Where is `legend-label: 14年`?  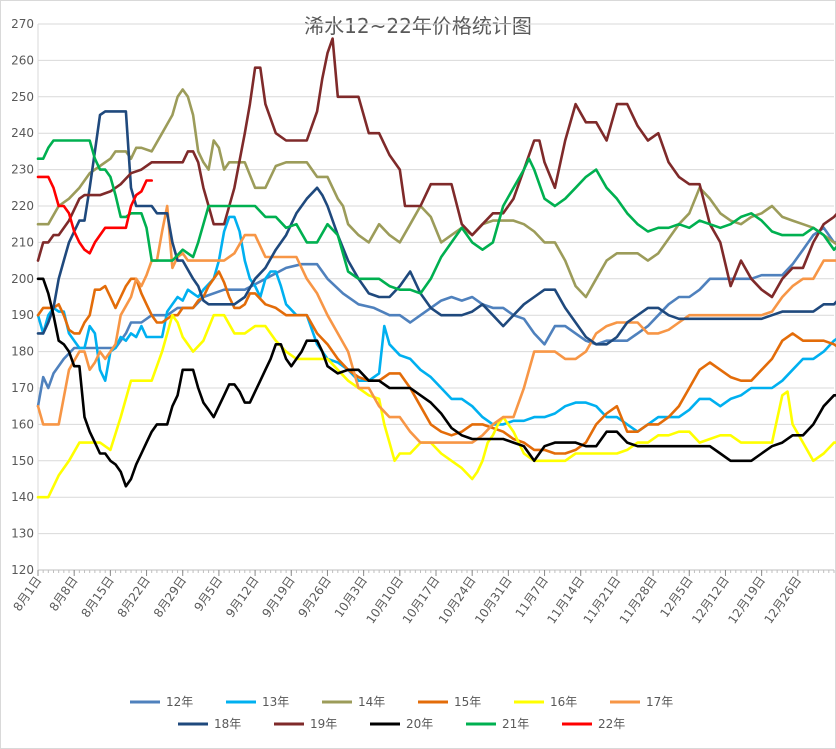 legend-label: 14年 is located at coordinates (371, 702).